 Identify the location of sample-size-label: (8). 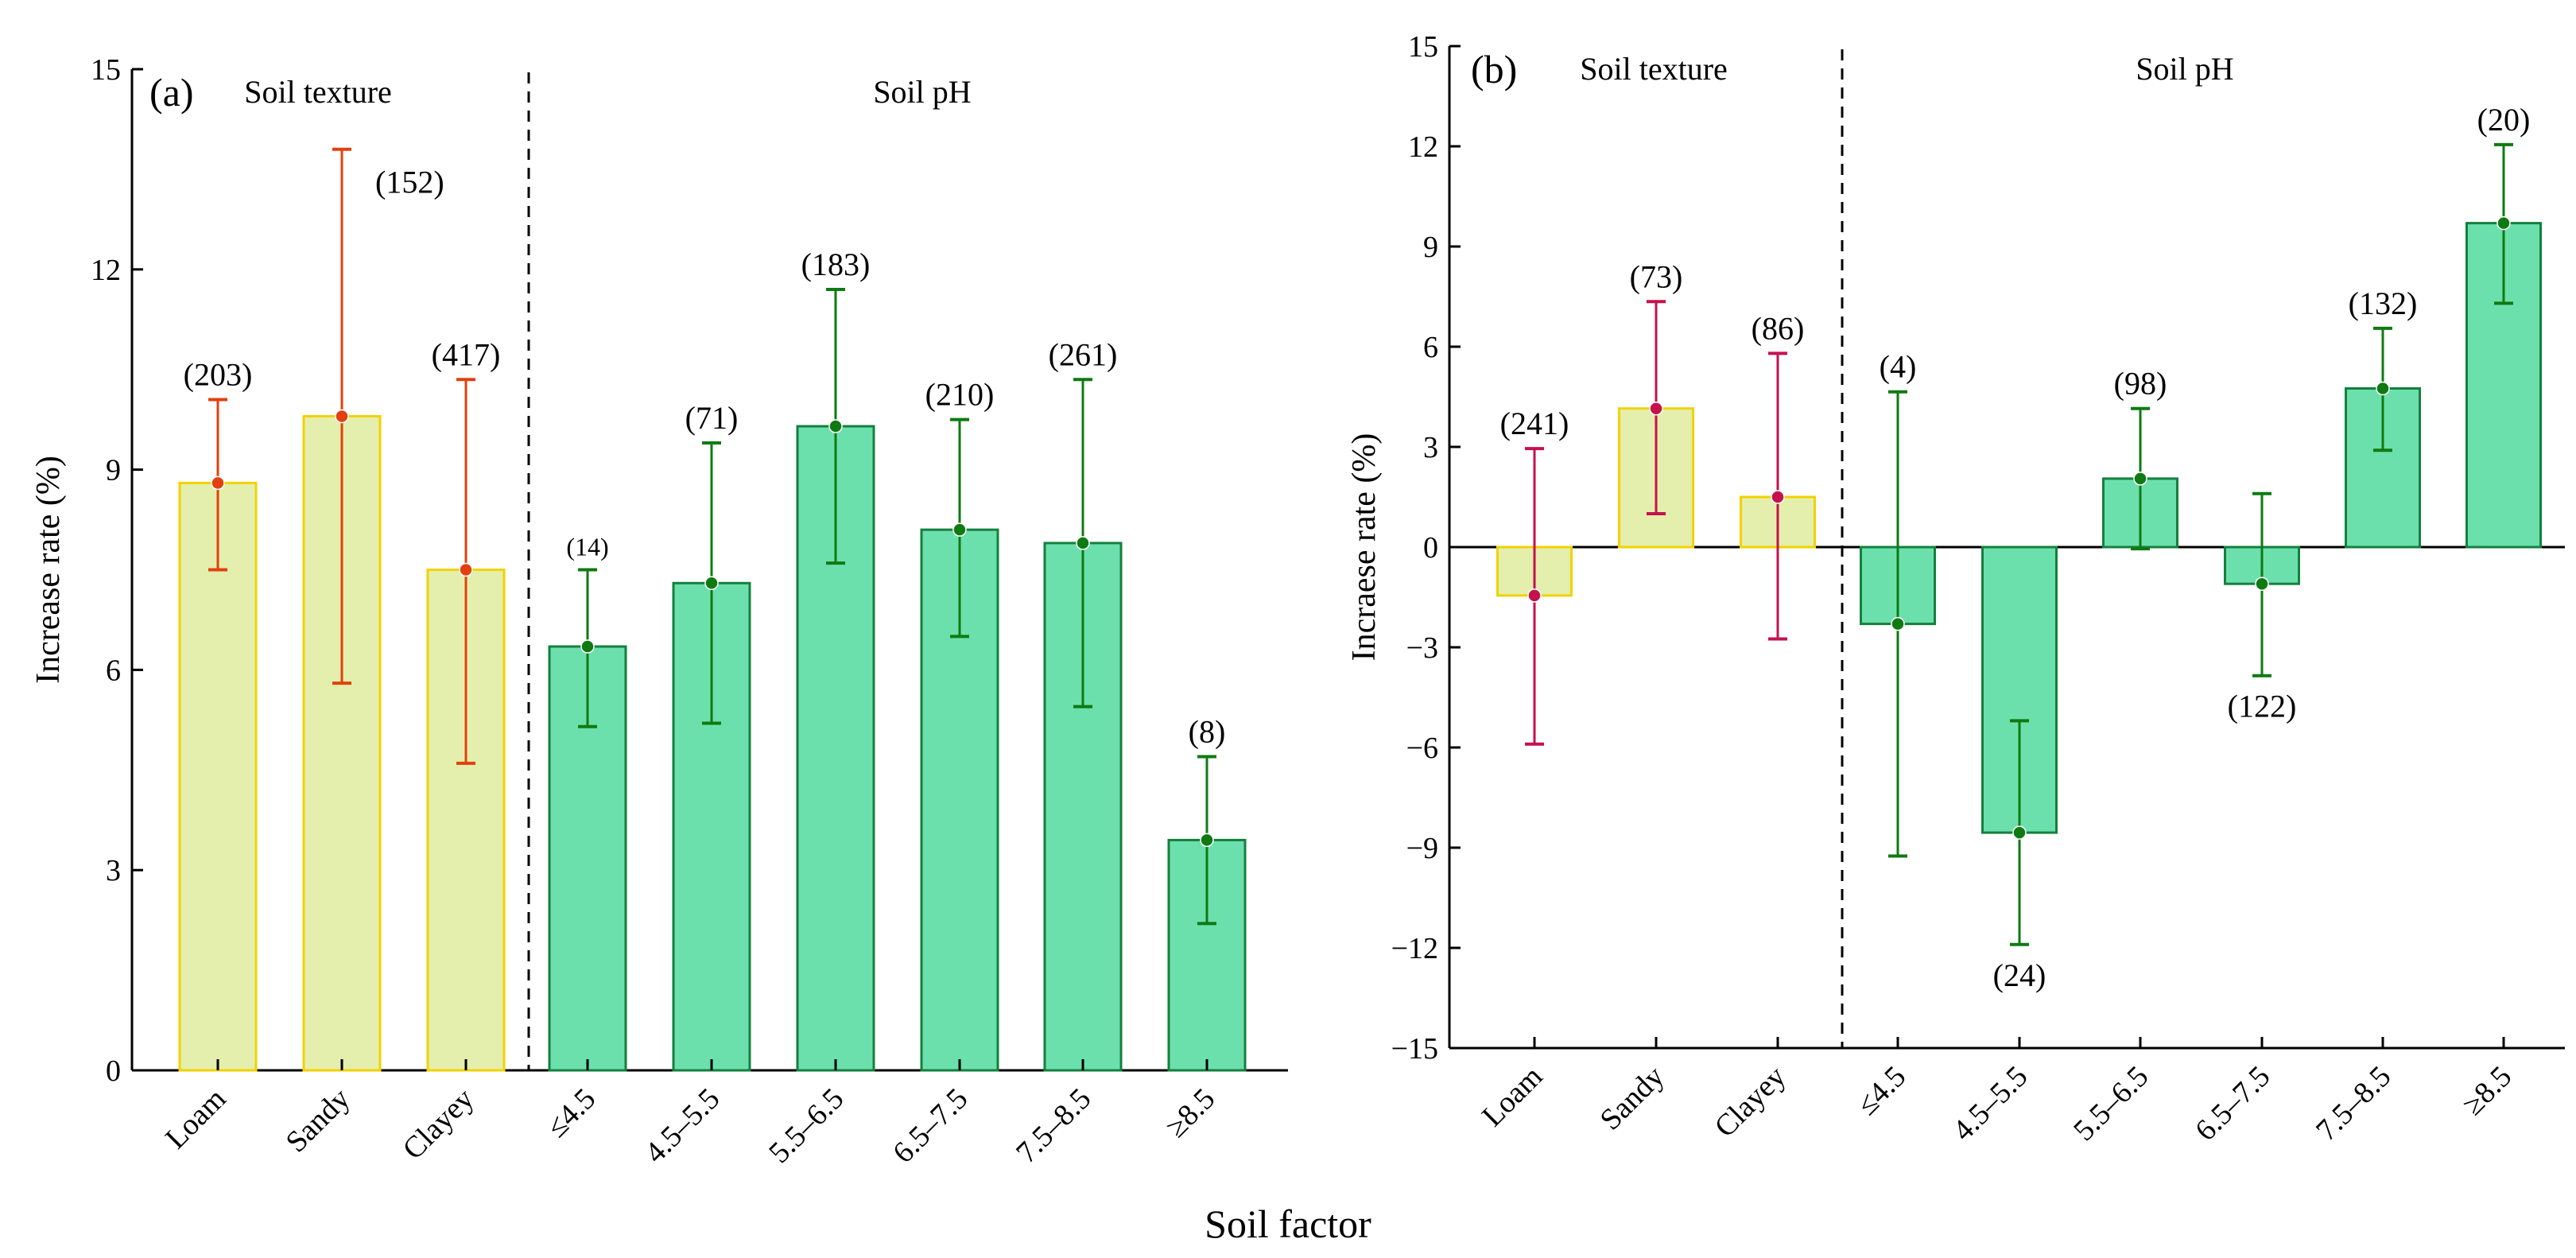
(1208, 732).